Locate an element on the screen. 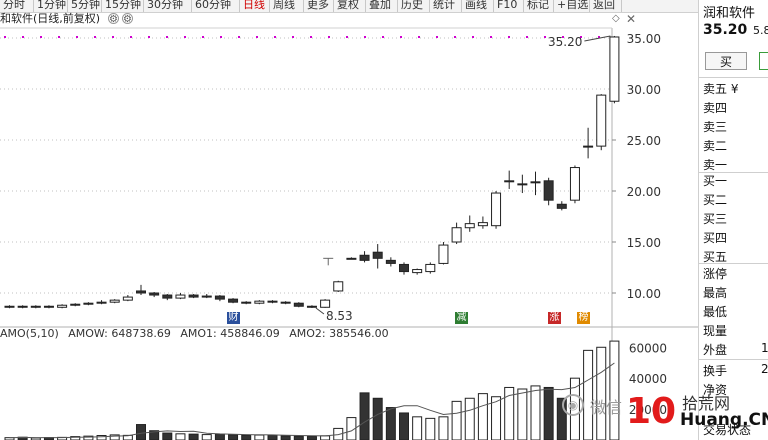 This screenshot has height=440, width=768. event-marker-3: 榜 is located at coordinates (583, 318).